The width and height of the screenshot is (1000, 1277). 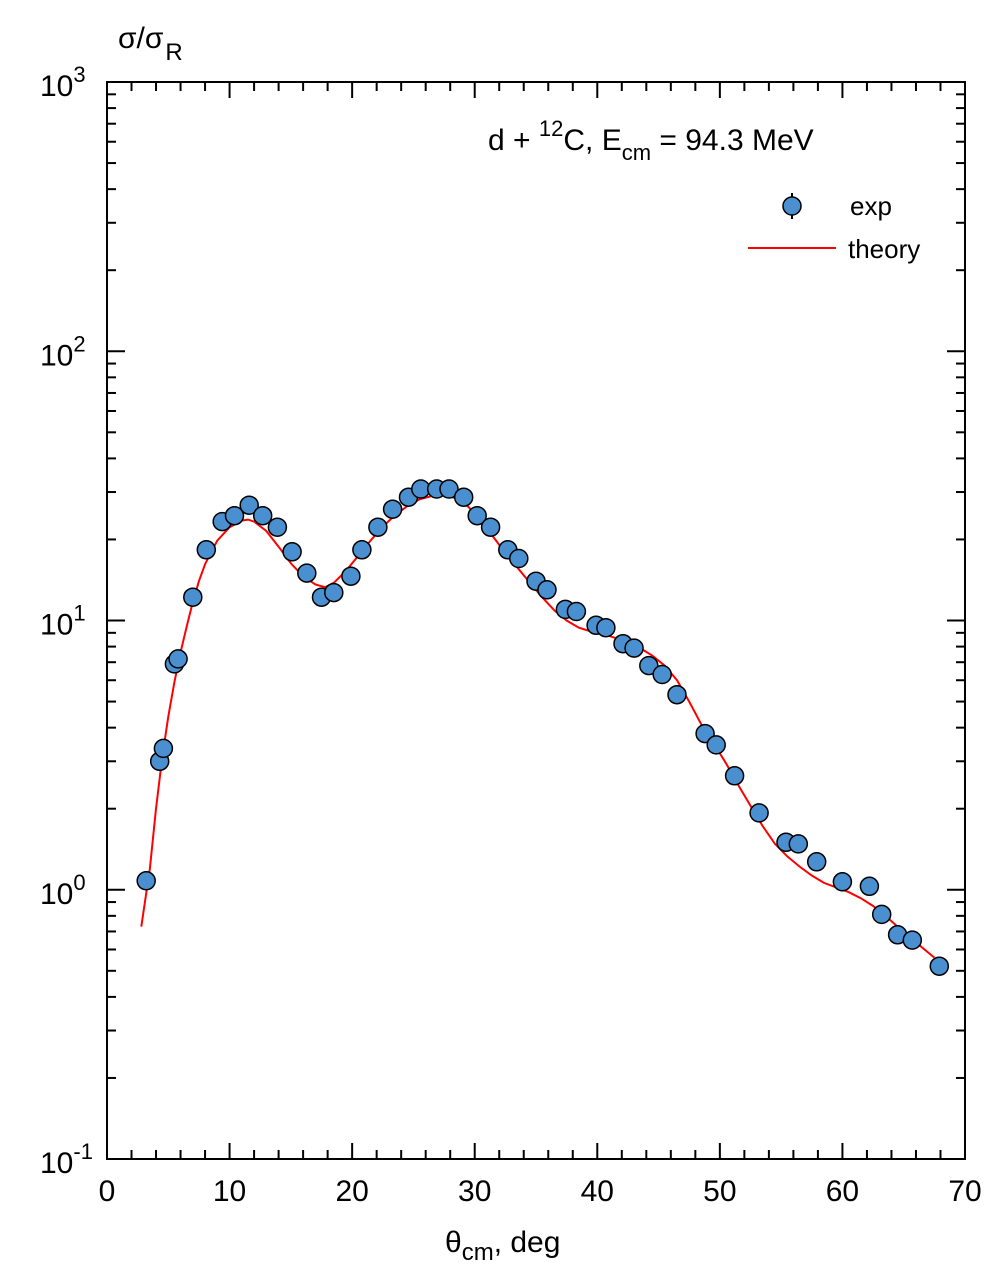 What do you see at coordinates (871, 206) in the screenshot?
I see `legend-exp-label: exp` at bounding box center [871, 206].